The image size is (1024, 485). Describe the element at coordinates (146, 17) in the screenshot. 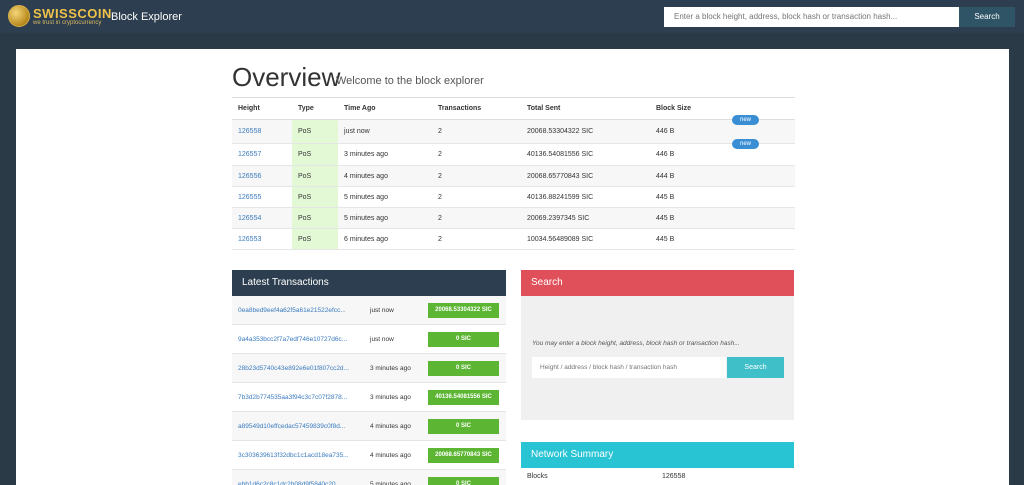

I see `brand-title: Block Explorer` at that location.